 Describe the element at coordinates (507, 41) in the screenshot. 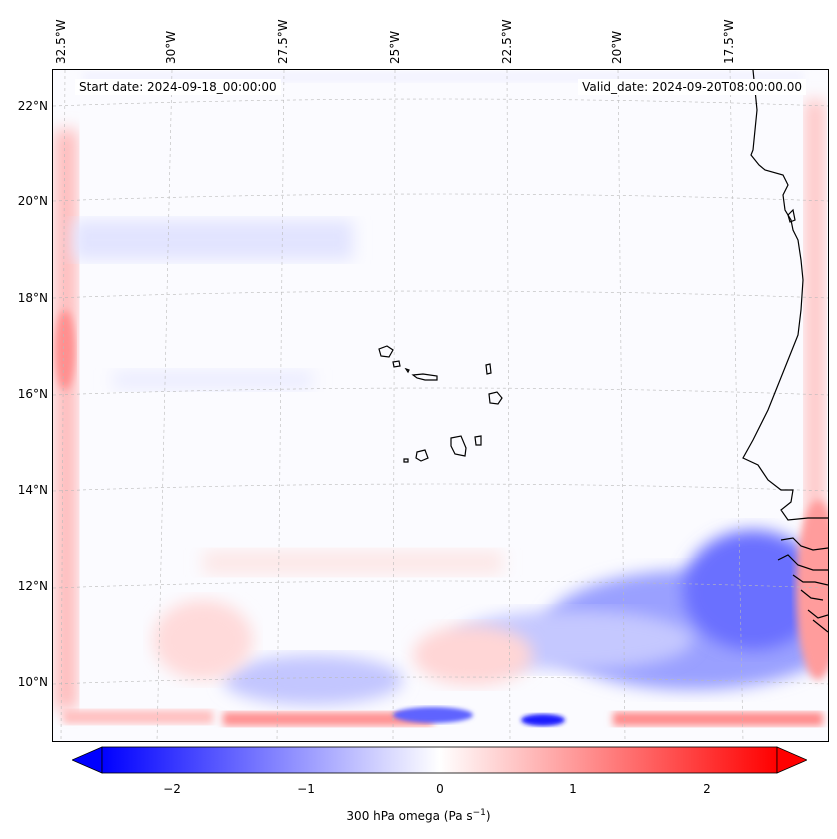

I see `lon-label-22-5w: 22.5°W` at that location.